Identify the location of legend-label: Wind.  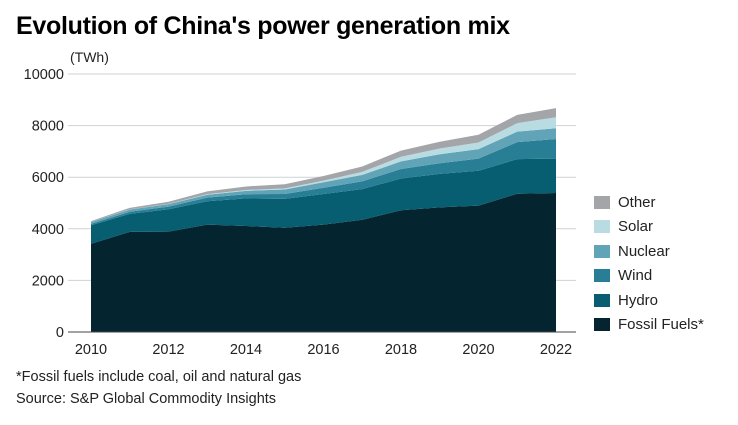
(635, 276).